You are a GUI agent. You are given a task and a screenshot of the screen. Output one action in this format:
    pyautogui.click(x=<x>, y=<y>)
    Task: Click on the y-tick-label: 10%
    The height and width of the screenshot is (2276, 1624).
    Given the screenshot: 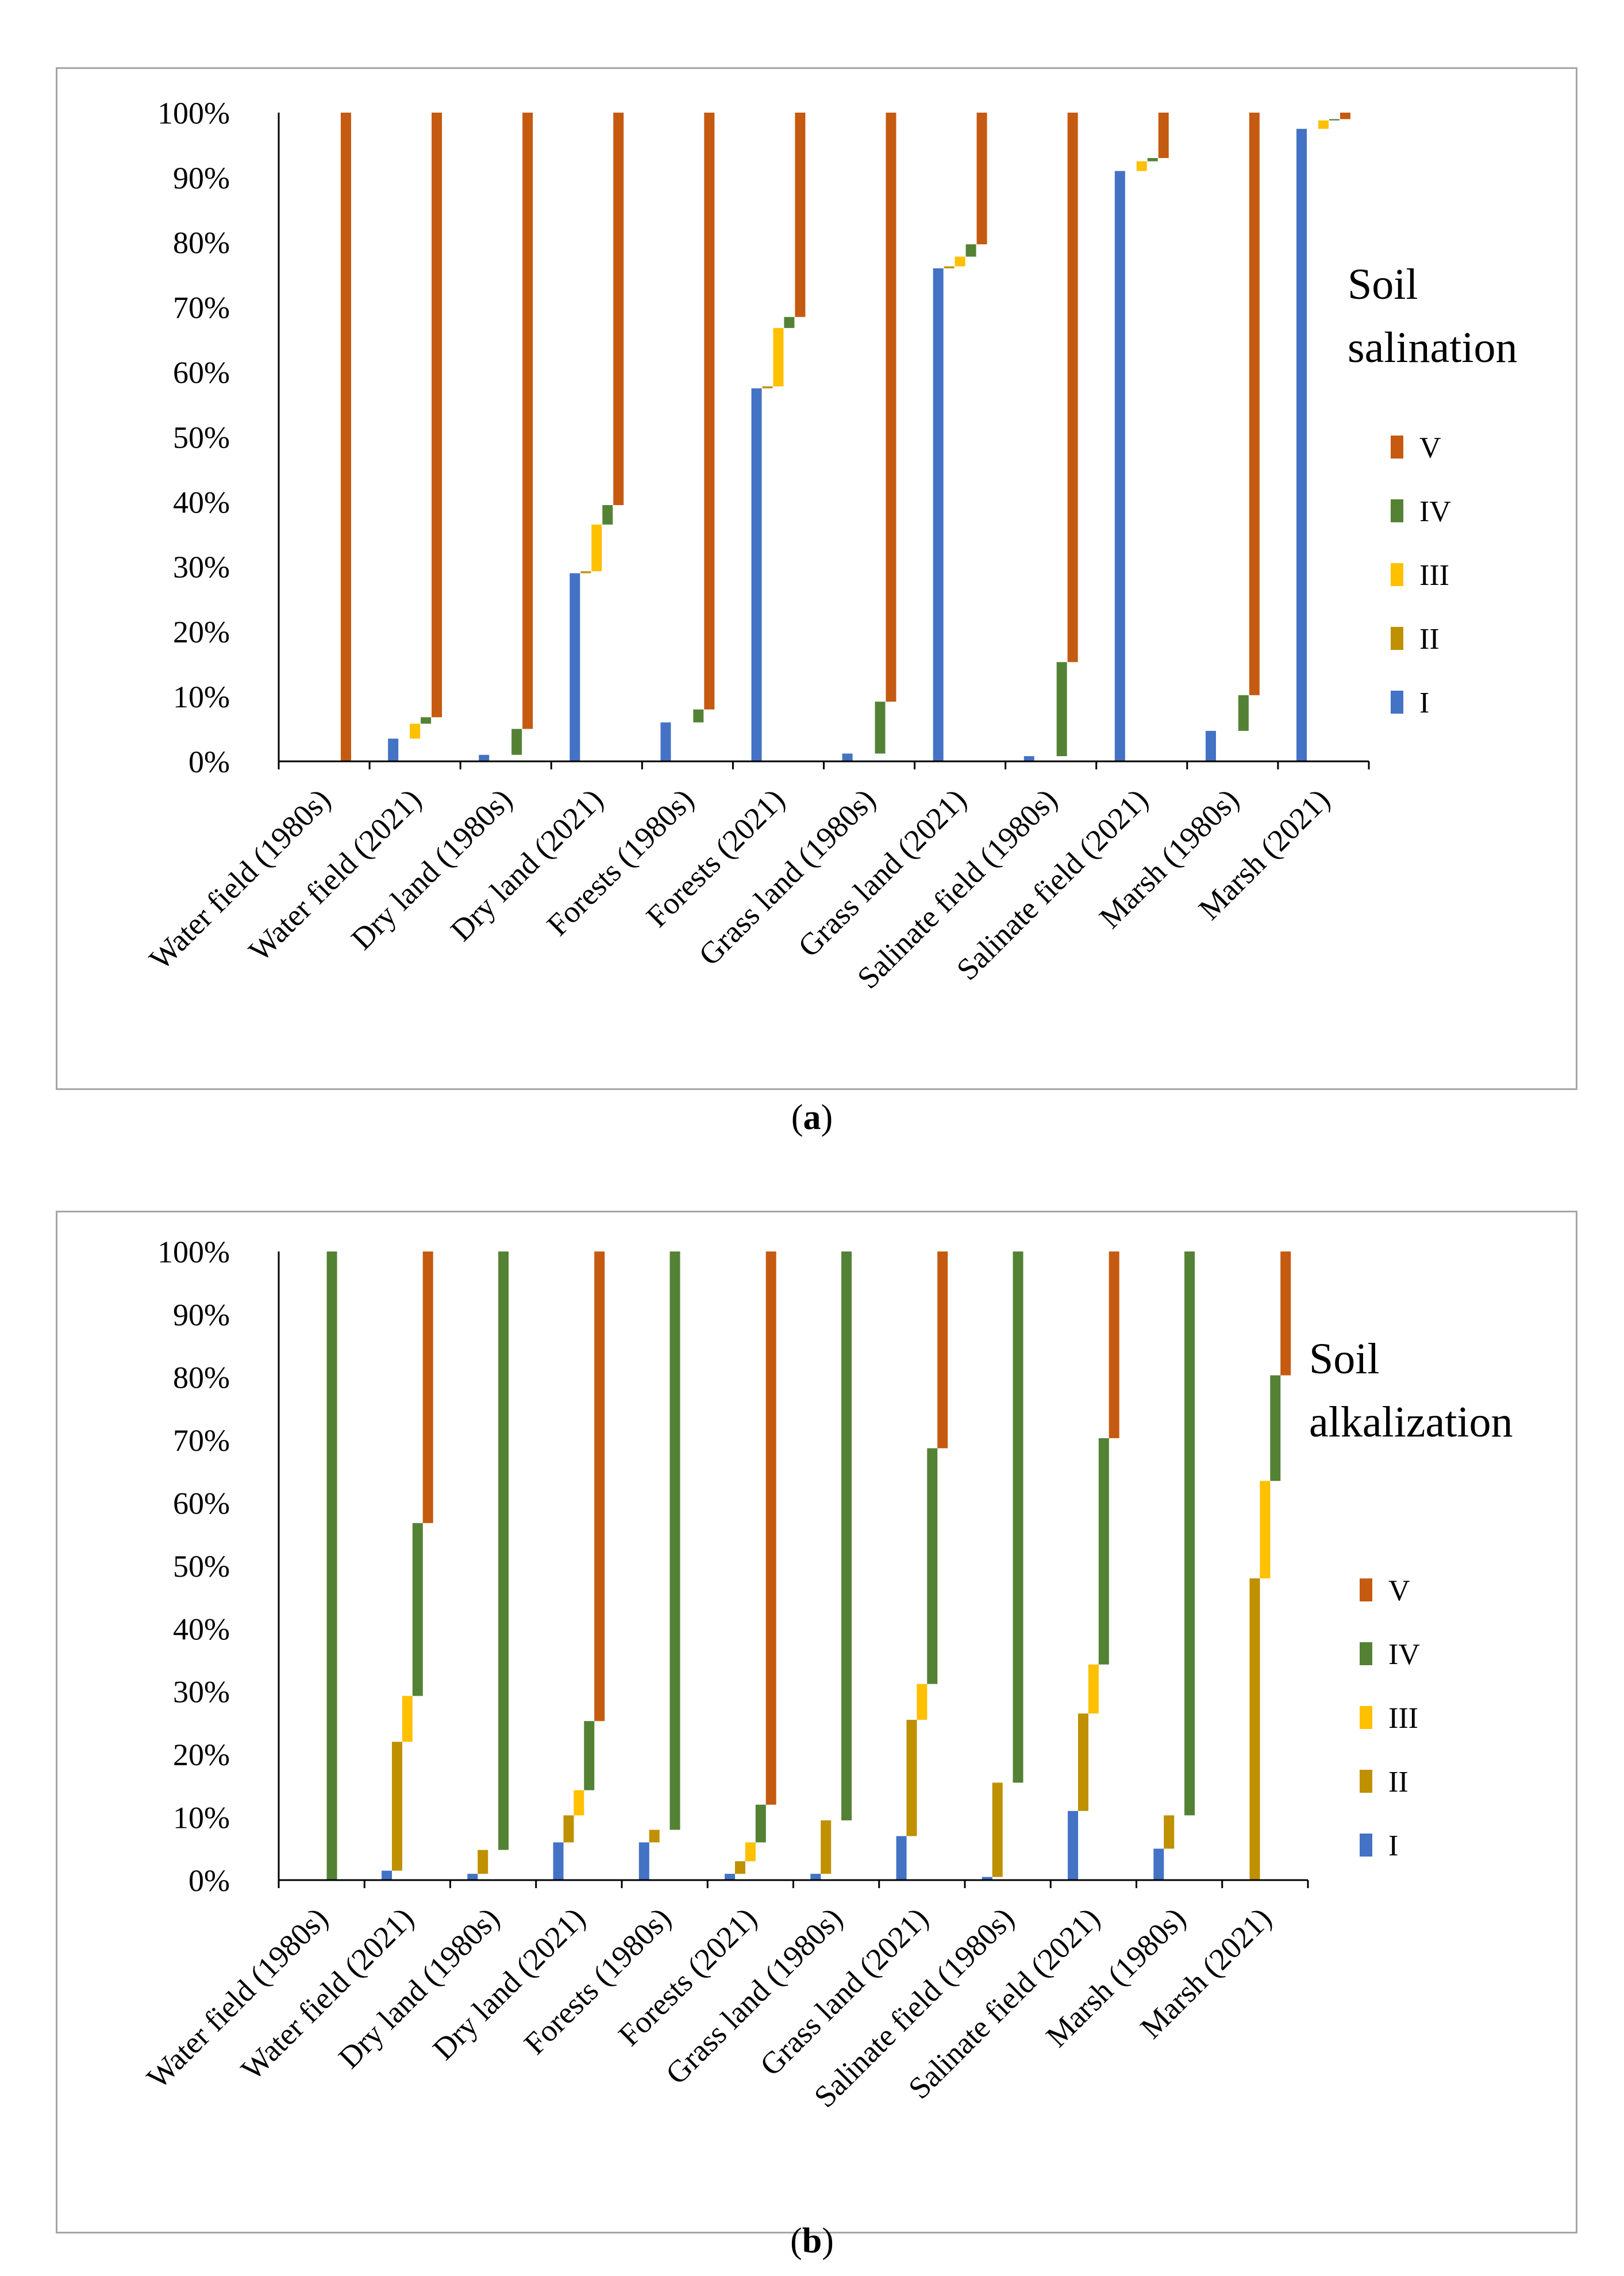 What is the action you would take?
    pyautogui.click(x=201, y=697)
    